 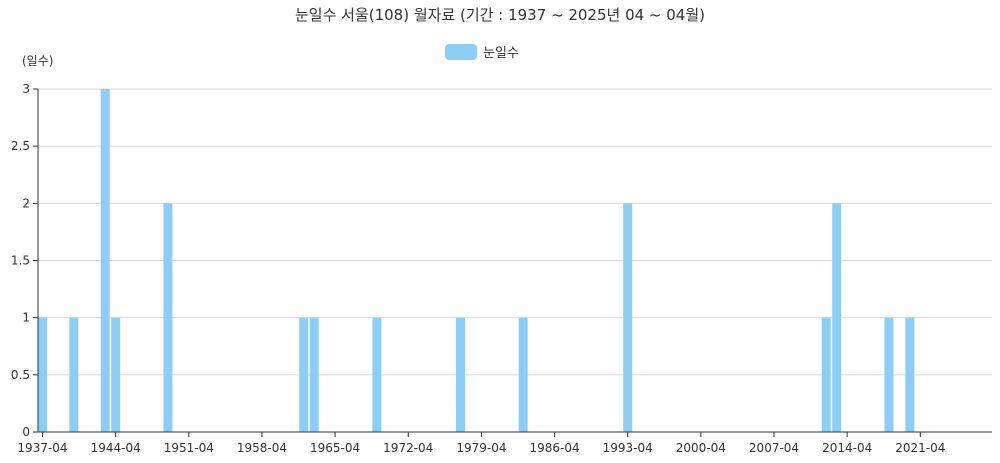 I want to click on y-ticks: 0 0.5 1 1.5 2 2.5 3, so click(x=24, y=260).